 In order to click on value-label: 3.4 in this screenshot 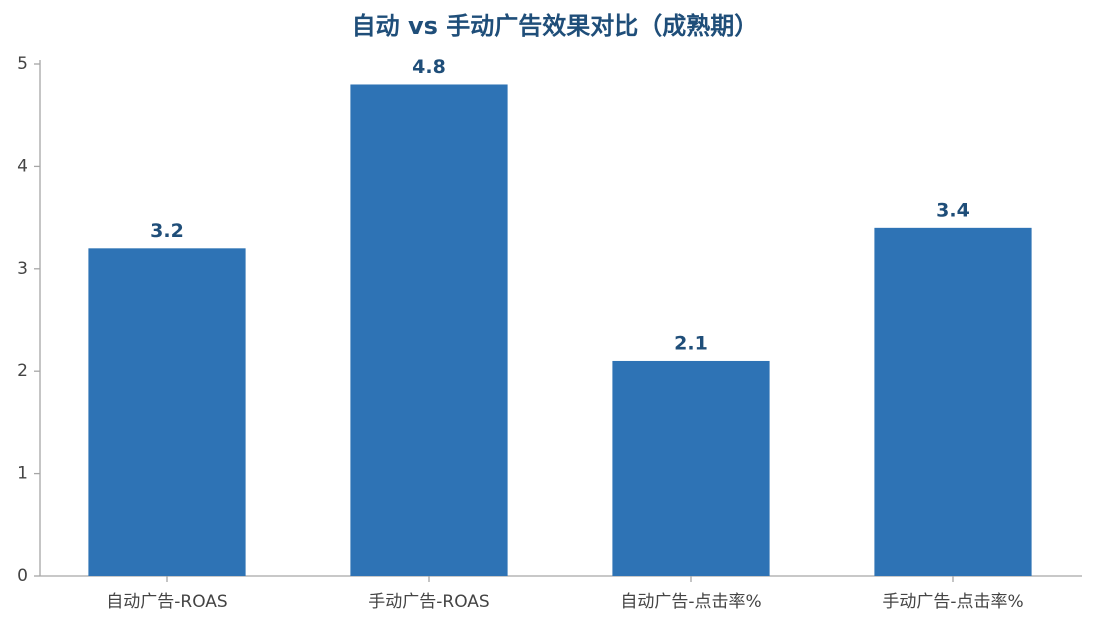, I will do `click(953, 210)`.